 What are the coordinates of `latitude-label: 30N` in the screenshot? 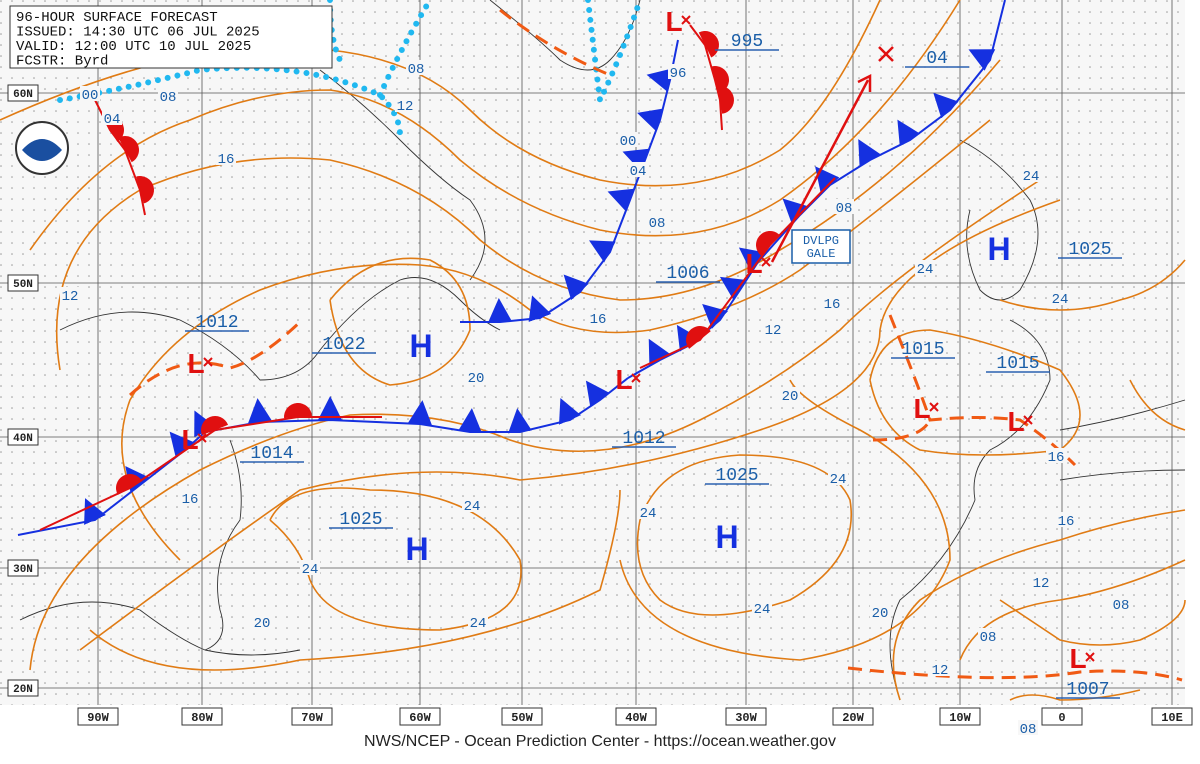 It's located at (23, 570).